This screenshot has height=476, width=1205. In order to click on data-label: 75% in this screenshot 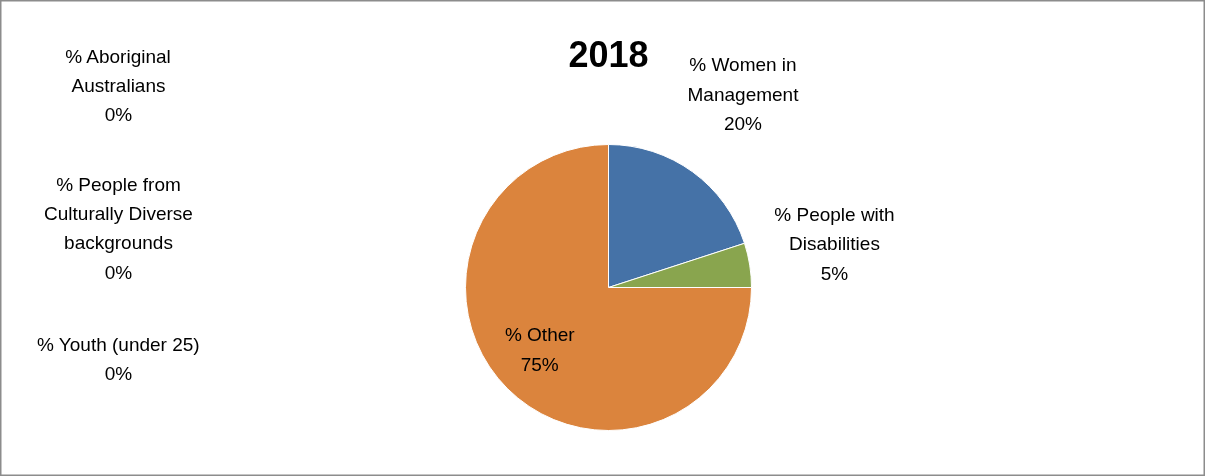, I will do `click(539, 364)`.